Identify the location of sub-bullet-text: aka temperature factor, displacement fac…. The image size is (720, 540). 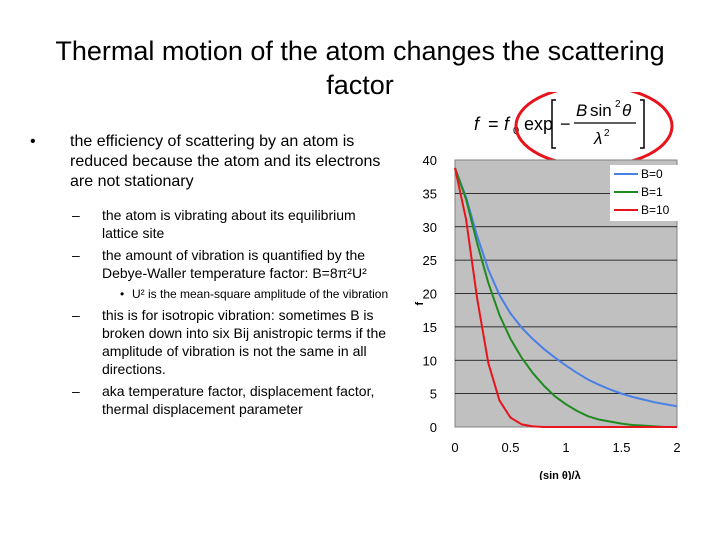
(238, 400).